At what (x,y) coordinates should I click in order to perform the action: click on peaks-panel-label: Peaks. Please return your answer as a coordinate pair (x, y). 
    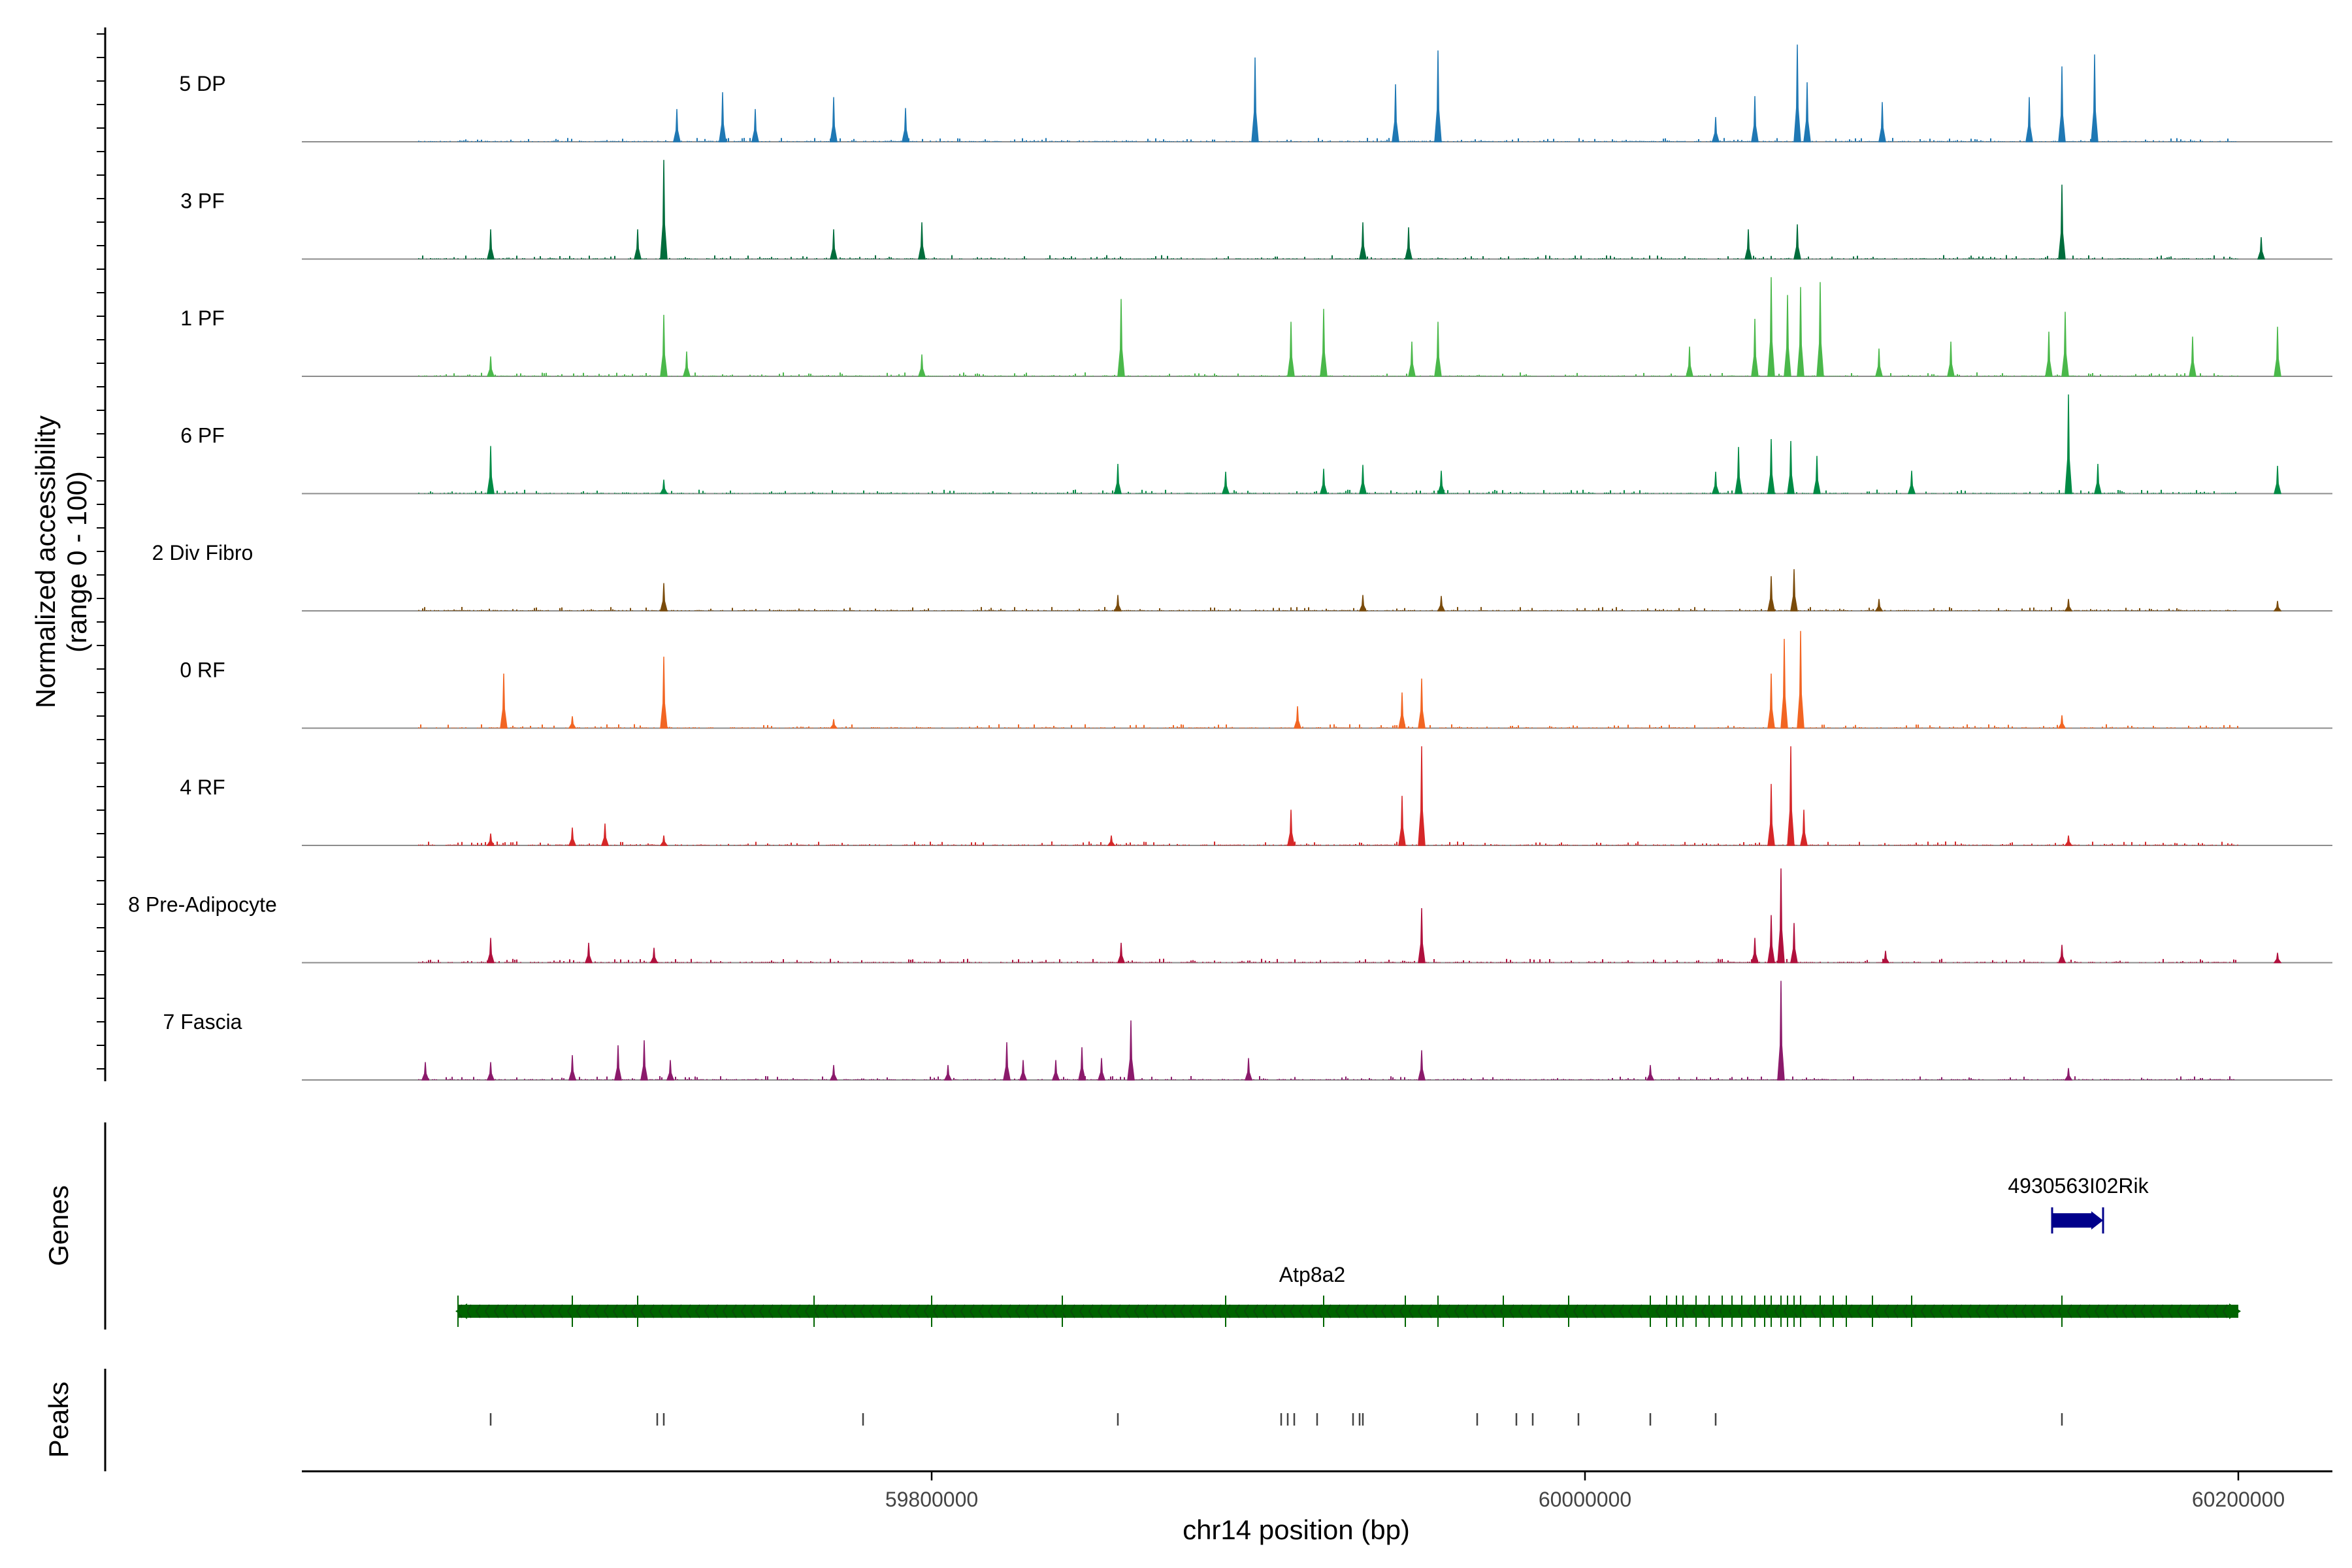
    Looking at the image, I should click on (58, 1420).